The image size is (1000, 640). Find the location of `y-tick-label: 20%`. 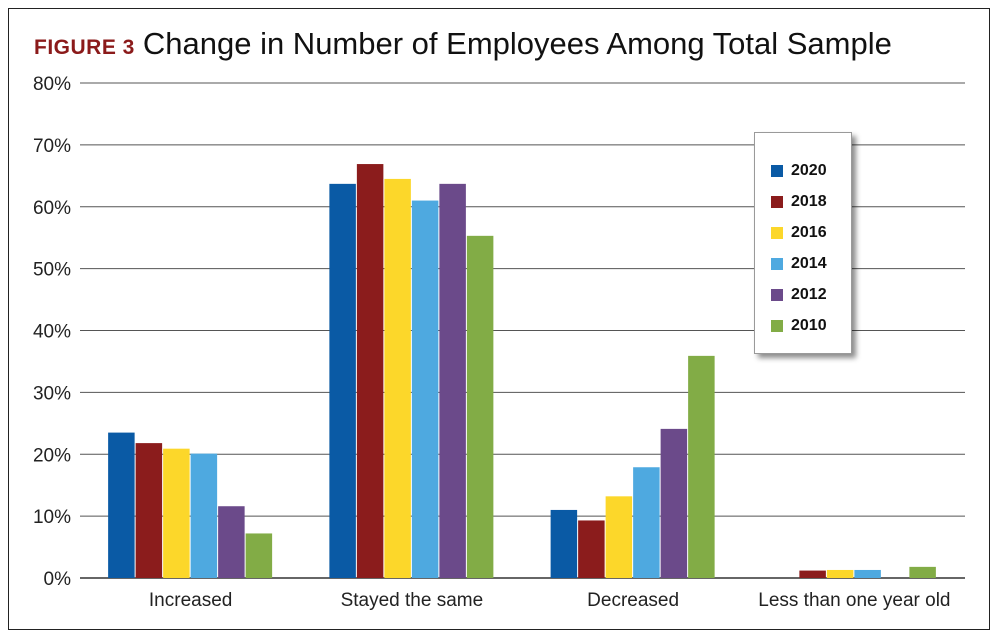

y-tick-label: 20% is located at coordinates (52, 455).